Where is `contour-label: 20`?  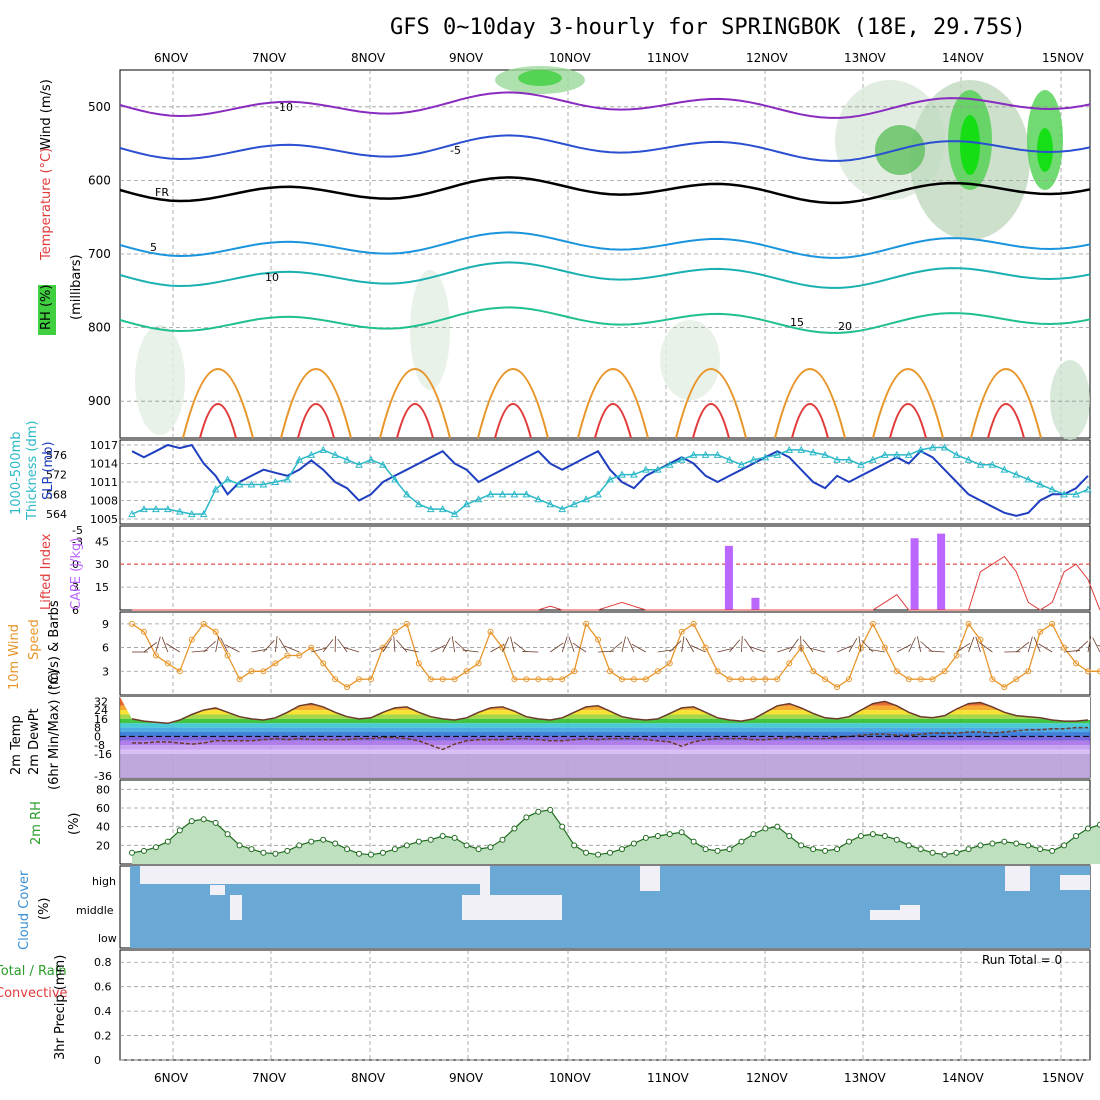
contour-label: 20 is located at coordinates (845, 326).